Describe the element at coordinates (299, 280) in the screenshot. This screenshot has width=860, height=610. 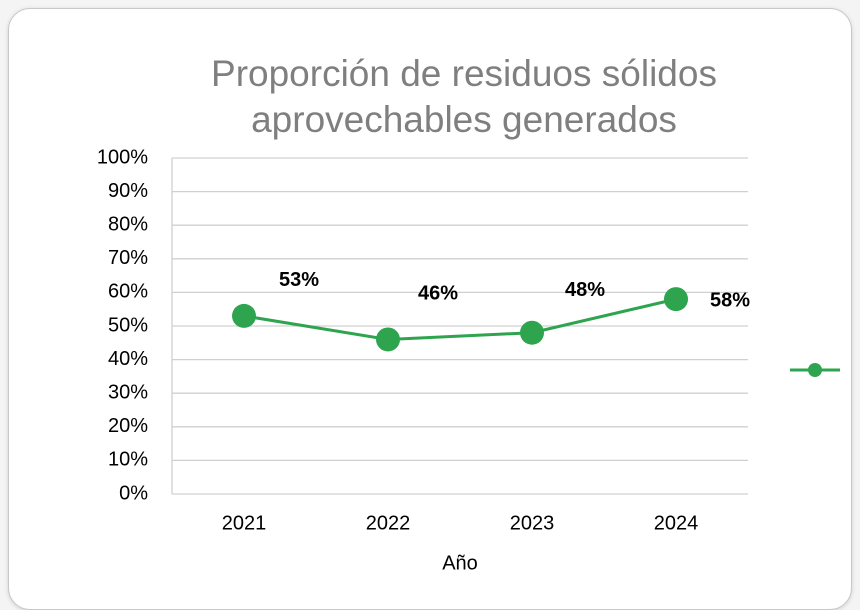
I see `data-label: 53%` at that location.